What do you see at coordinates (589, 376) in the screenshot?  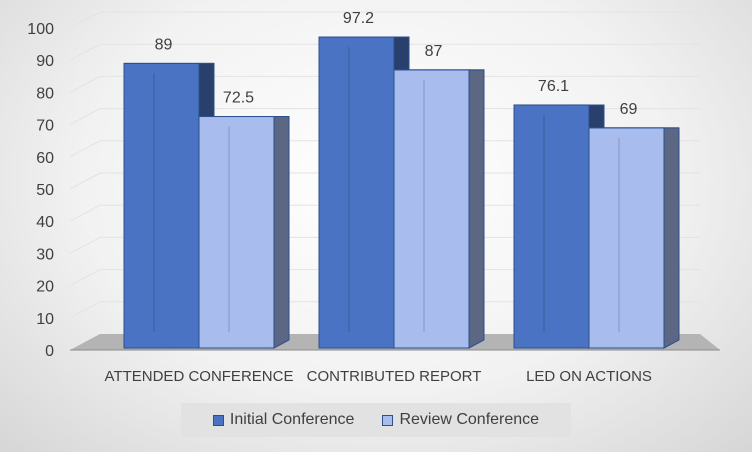 I see `x-category-label: LED ON ACTIONS` at bounding box center [589, 376].